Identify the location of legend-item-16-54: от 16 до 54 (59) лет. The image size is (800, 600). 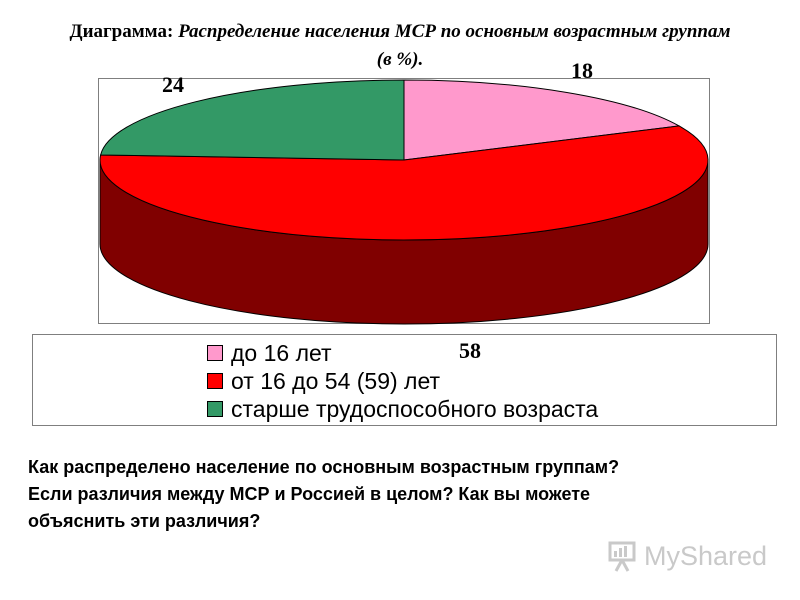
(323, 381).